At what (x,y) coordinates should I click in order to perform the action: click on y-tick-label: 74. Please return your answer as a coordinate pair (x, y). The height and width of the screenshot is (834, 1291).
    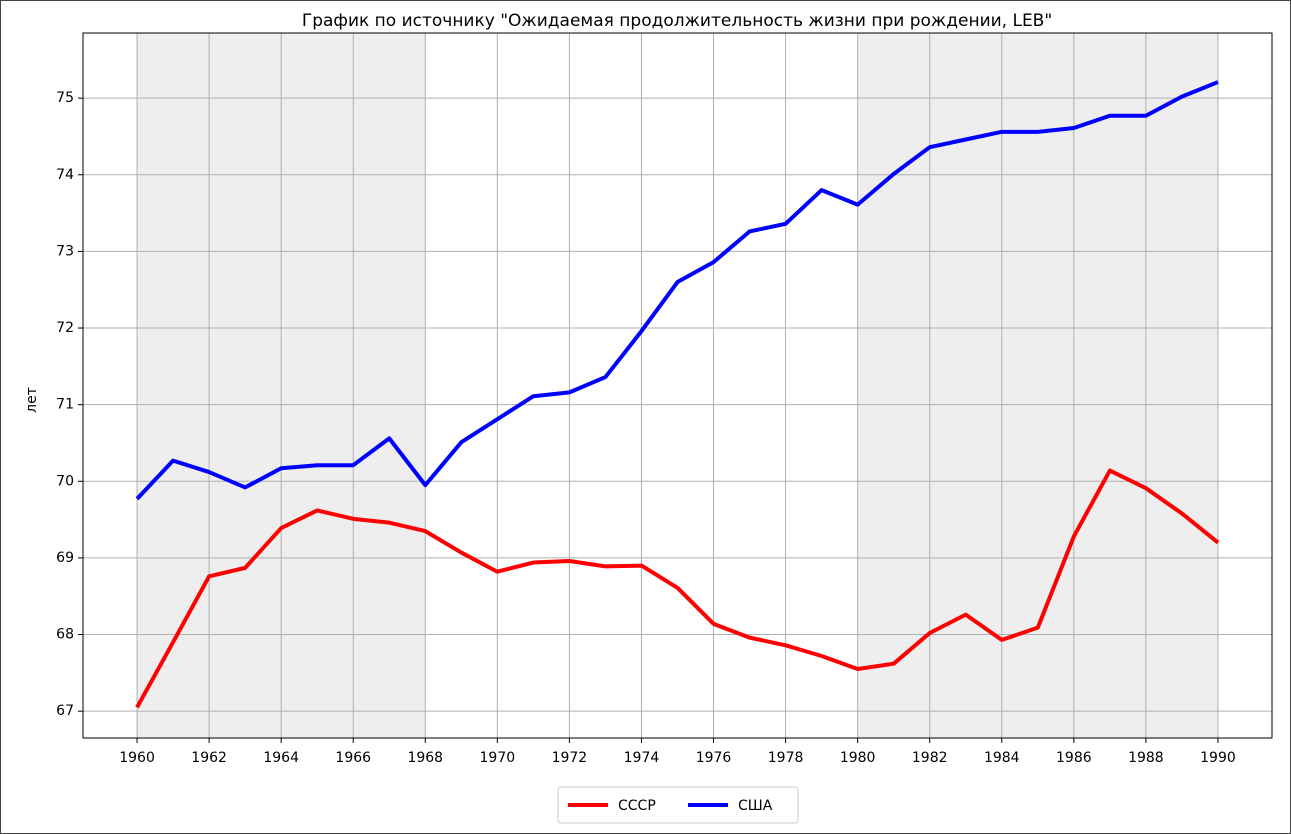
    Looking at the image, I should click on (65, 175).